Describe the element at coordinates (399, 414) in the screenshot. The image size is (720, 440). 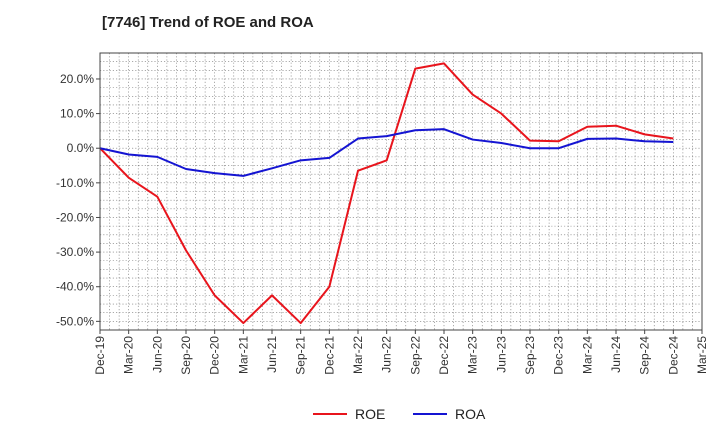
I see `legend: ROE ROA` at that location.